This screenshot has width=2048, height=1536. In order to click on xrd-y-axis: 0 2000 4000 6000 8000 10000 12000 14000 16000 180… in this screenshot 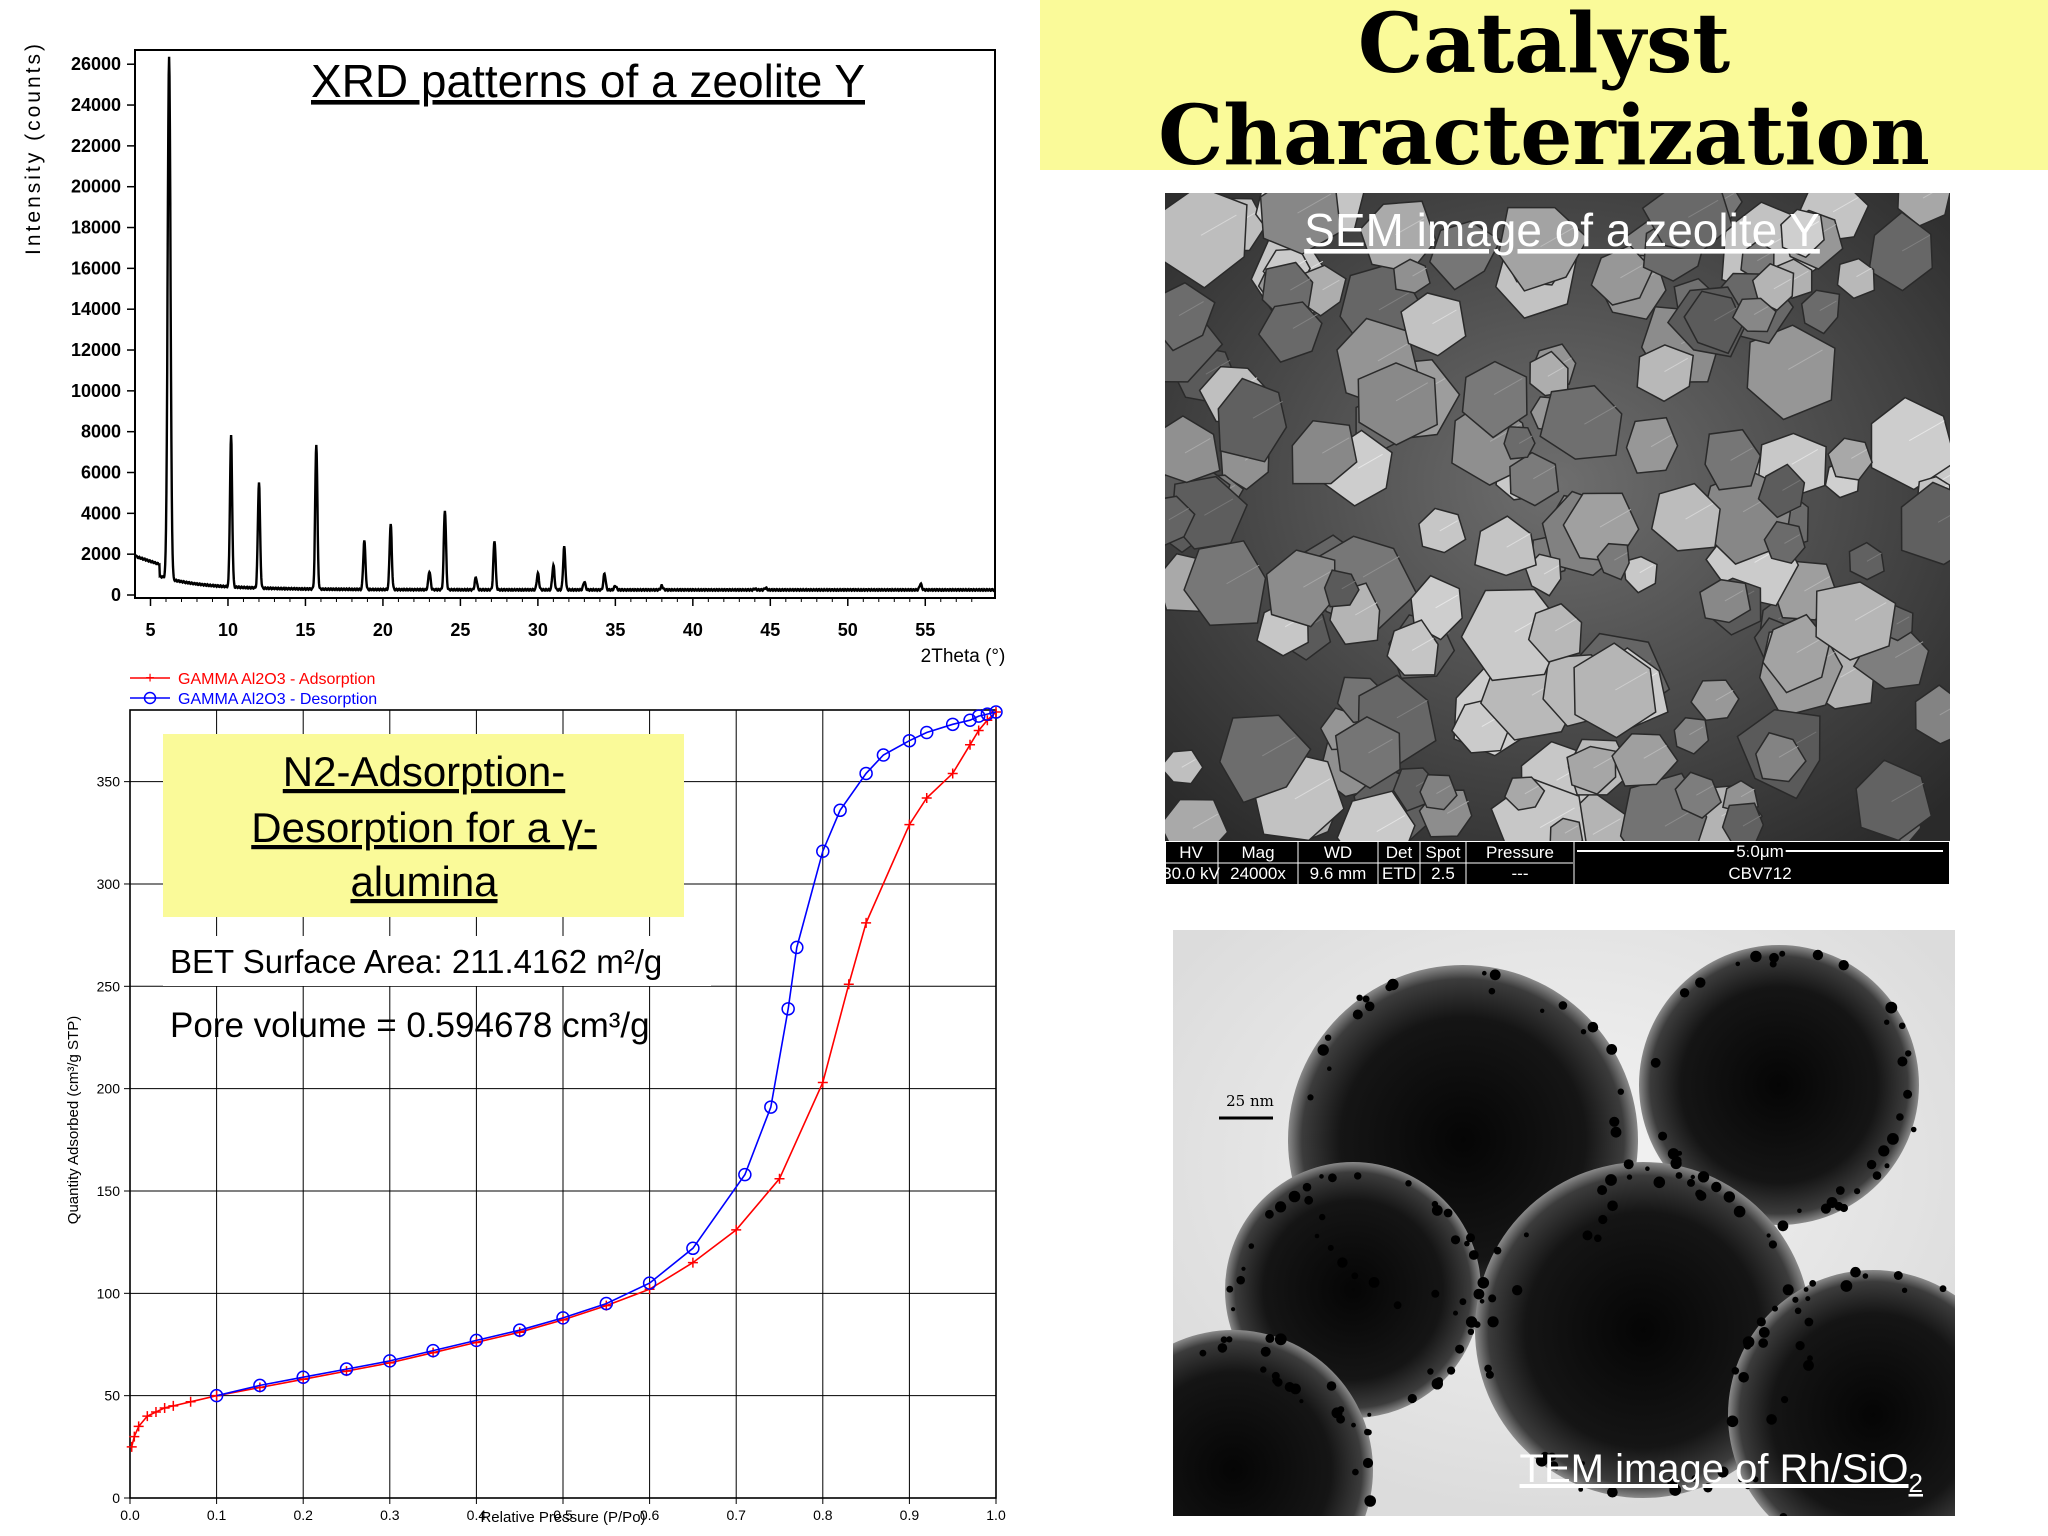, I will do `click(103, 329)`.